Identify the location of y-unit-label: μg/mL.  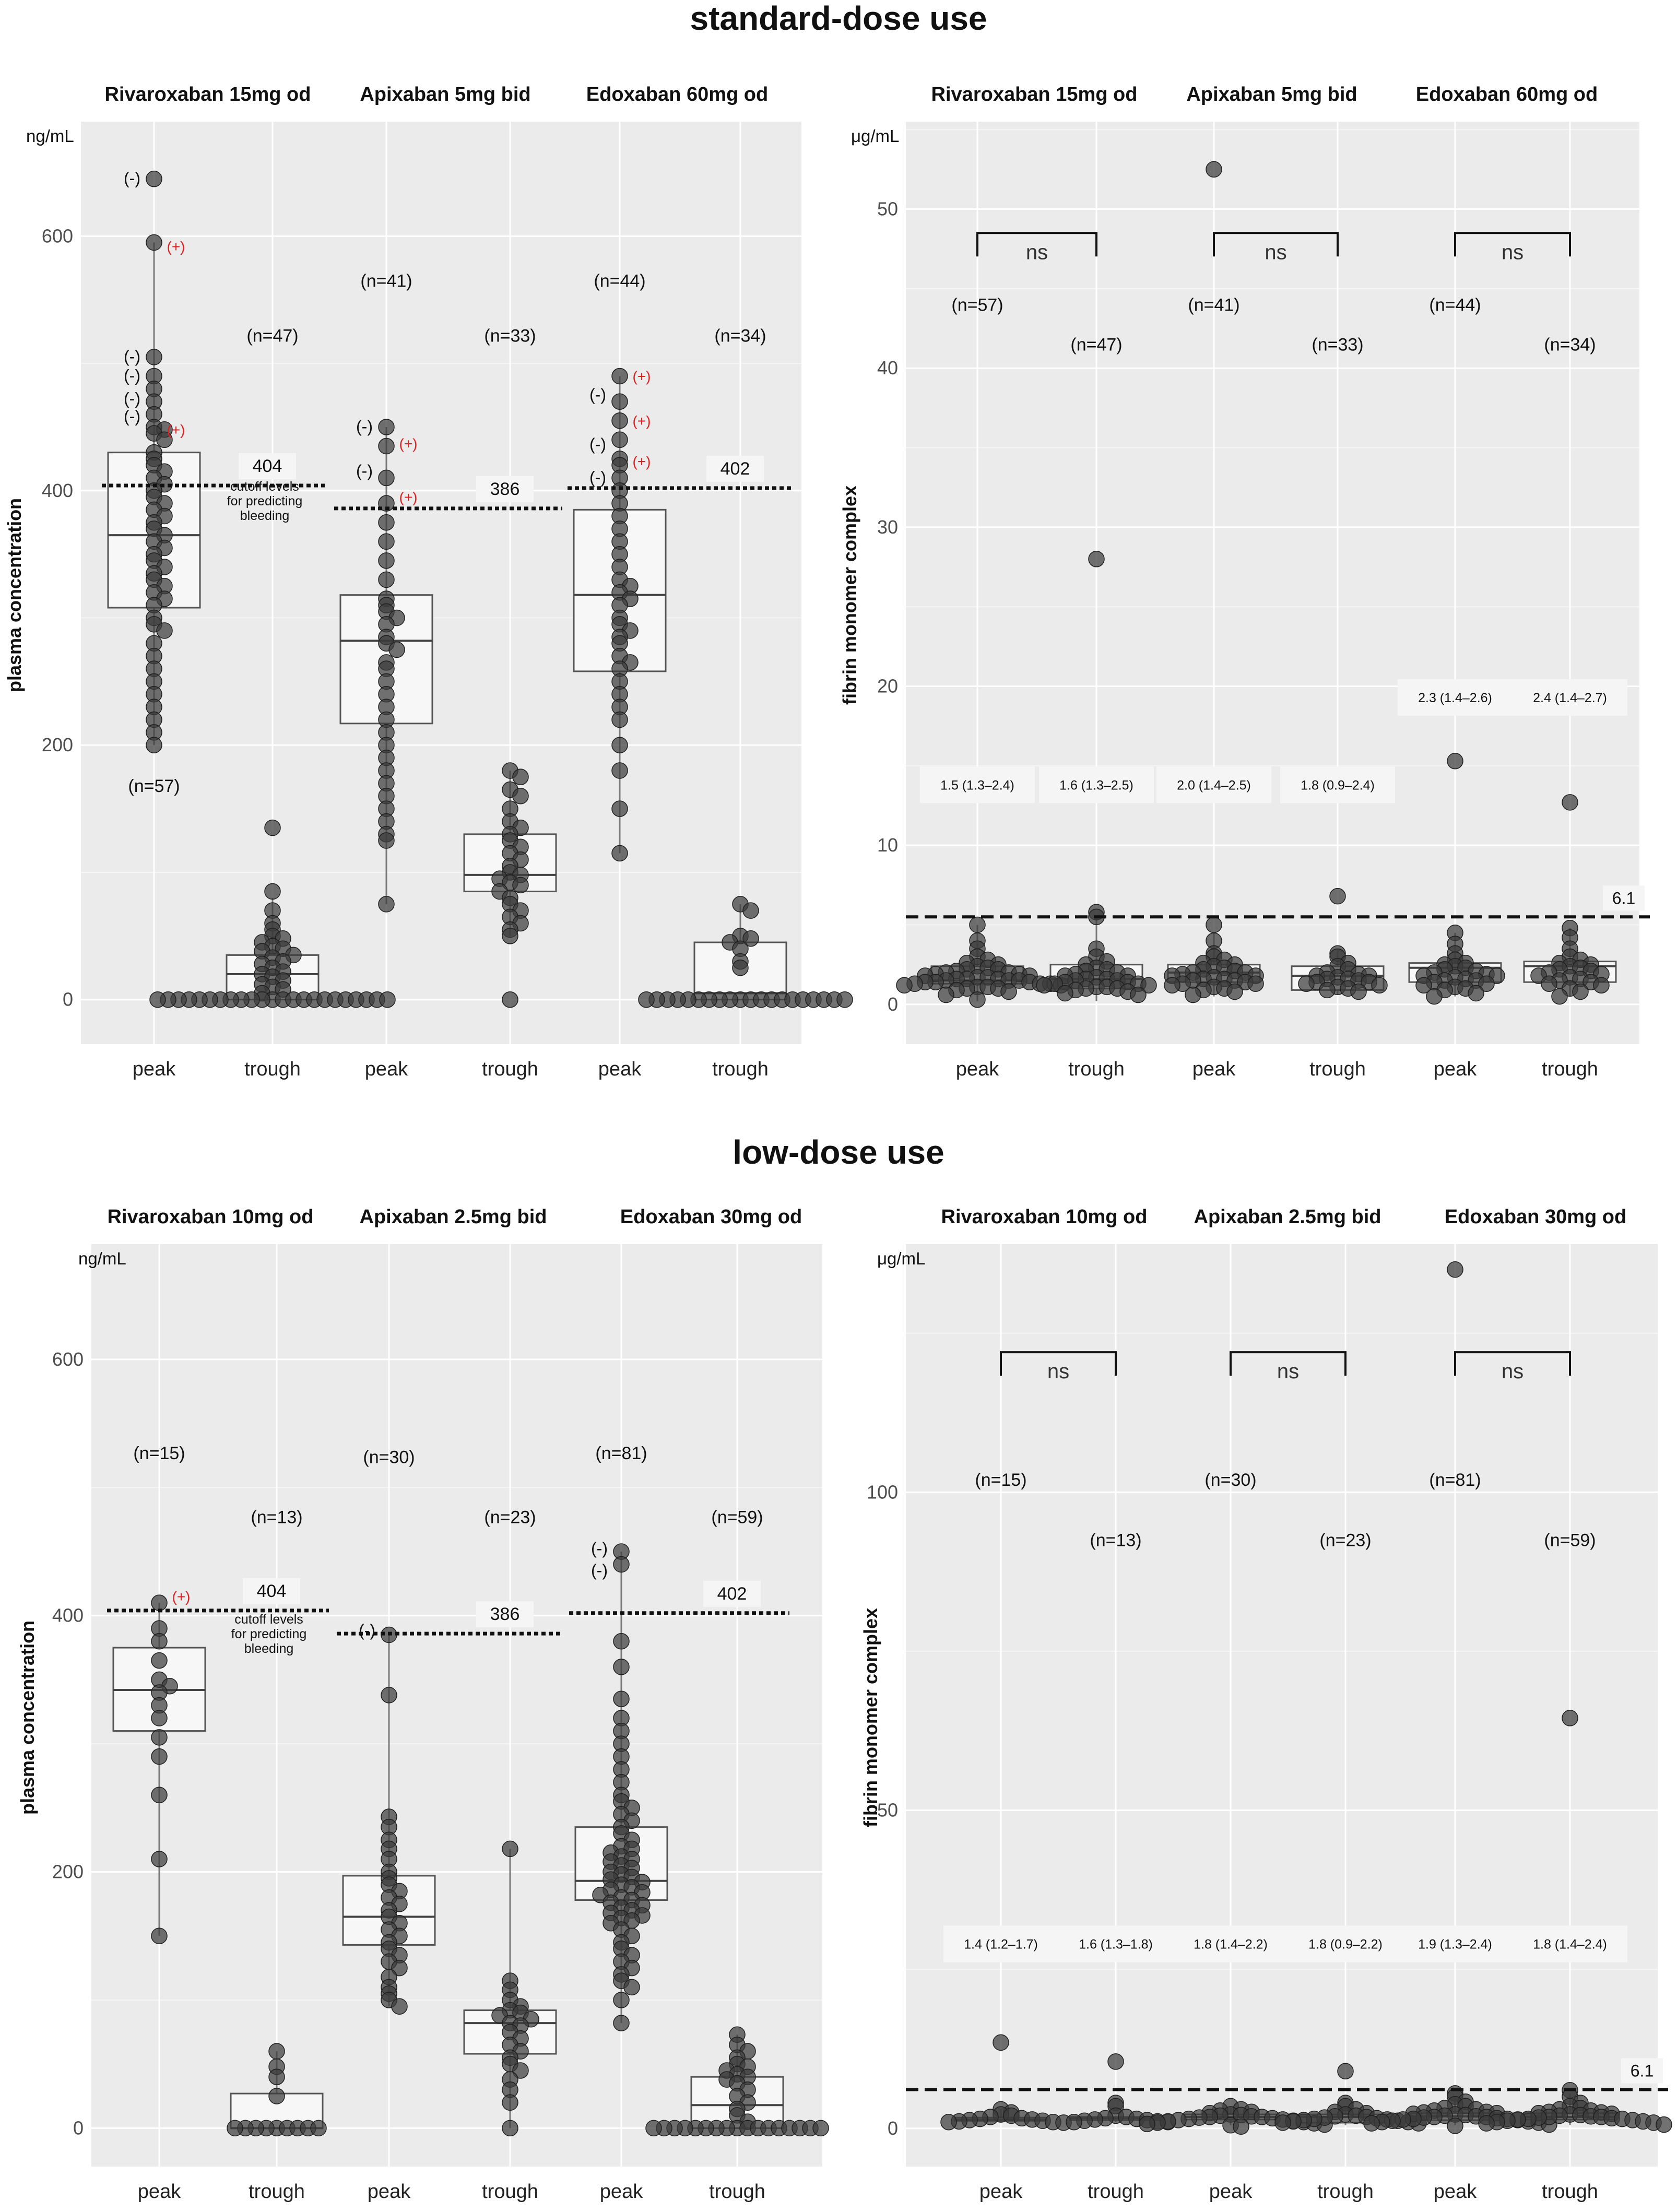
(901, 1258).